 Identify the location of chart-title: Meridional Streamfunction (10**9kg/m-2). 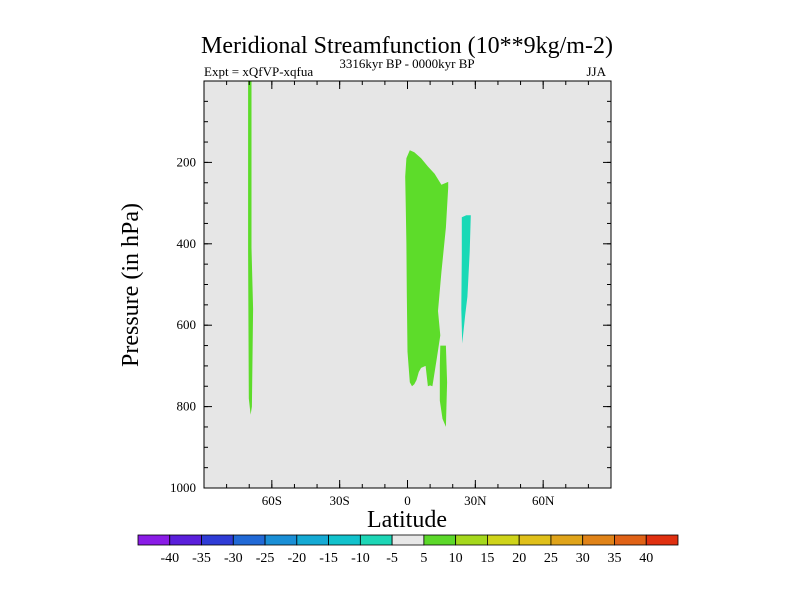
(407, 46).